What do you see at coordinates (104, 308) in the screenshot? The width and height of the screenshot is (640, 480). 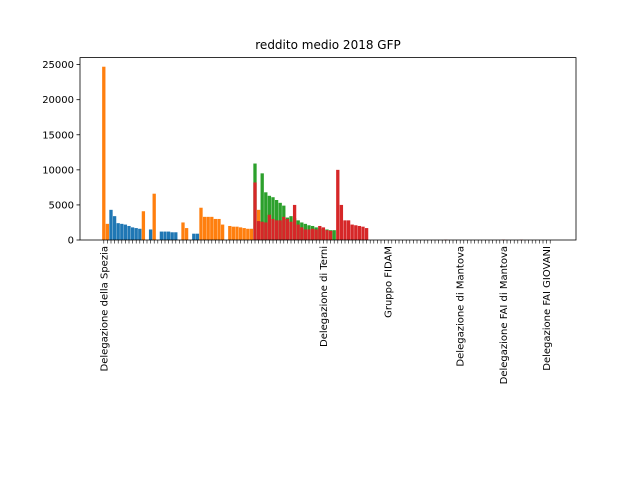 I see `x-tick-label-0: Delegazione della Spezia` at bounding box center [104, 308].